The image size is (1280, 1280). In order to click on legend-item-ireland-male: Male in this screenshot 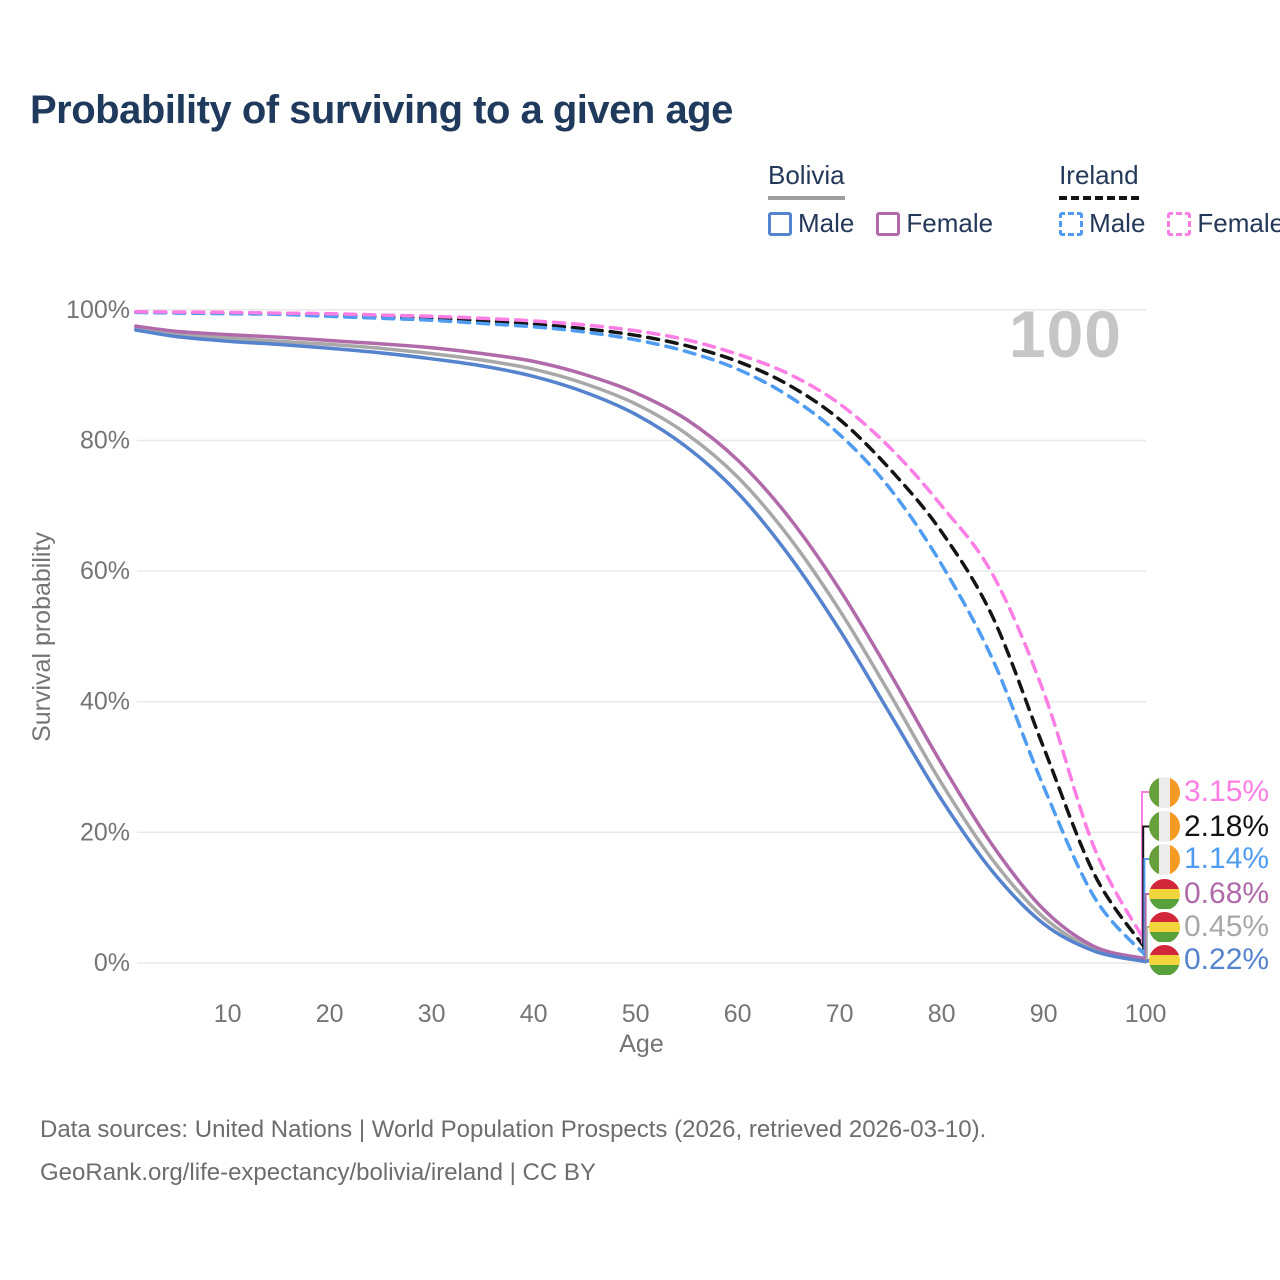, I will do `click(1102, 223)`.